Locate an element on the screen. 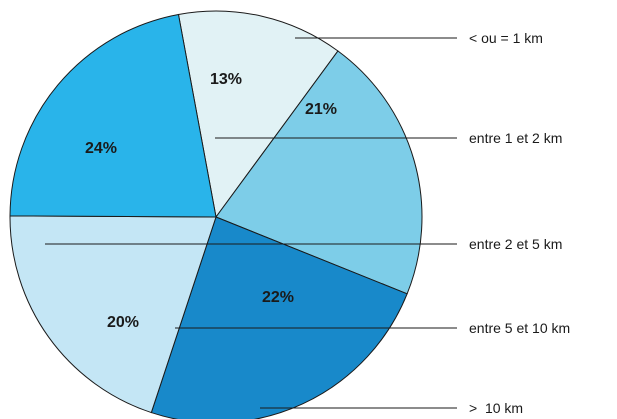 The width and height of the screenshot is (617, 419). value-label-22: 22% is located at coordinates (278, 297).